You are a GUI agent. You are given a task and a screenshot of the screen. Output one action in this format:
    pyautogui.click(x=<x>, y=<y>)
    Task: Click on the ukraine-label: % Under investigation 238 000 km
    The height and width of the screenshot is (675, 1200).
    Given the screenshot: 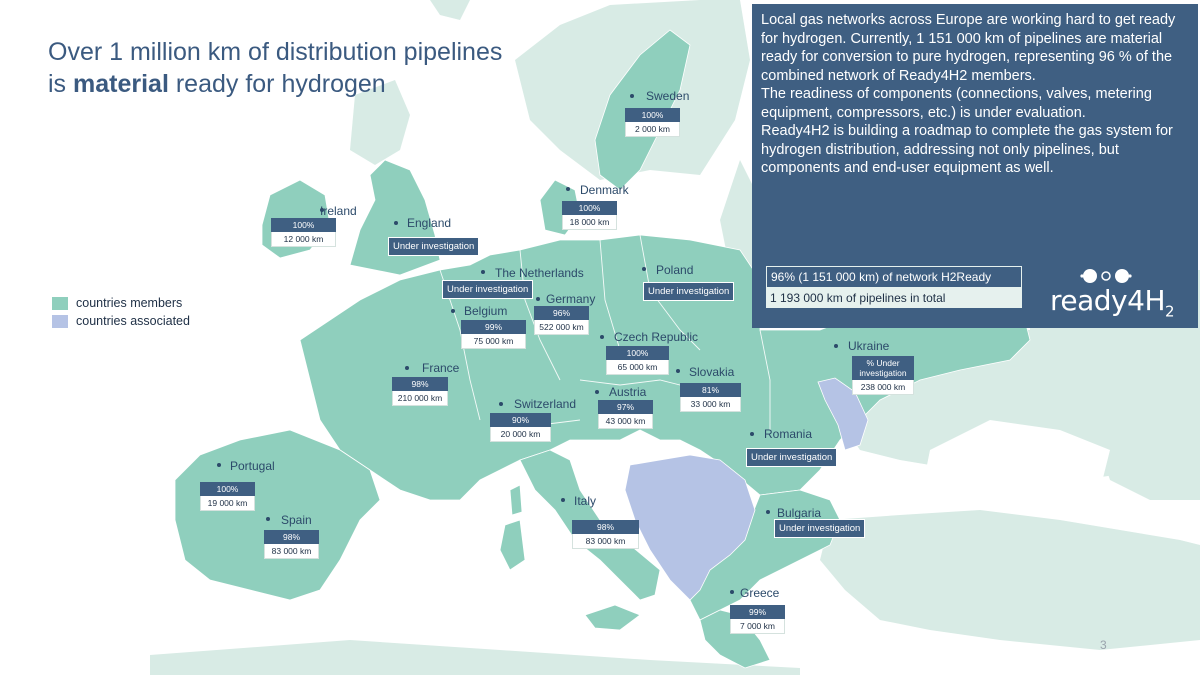 What is the action you would take?
    pyautogui.click(x=883, y=375)
    